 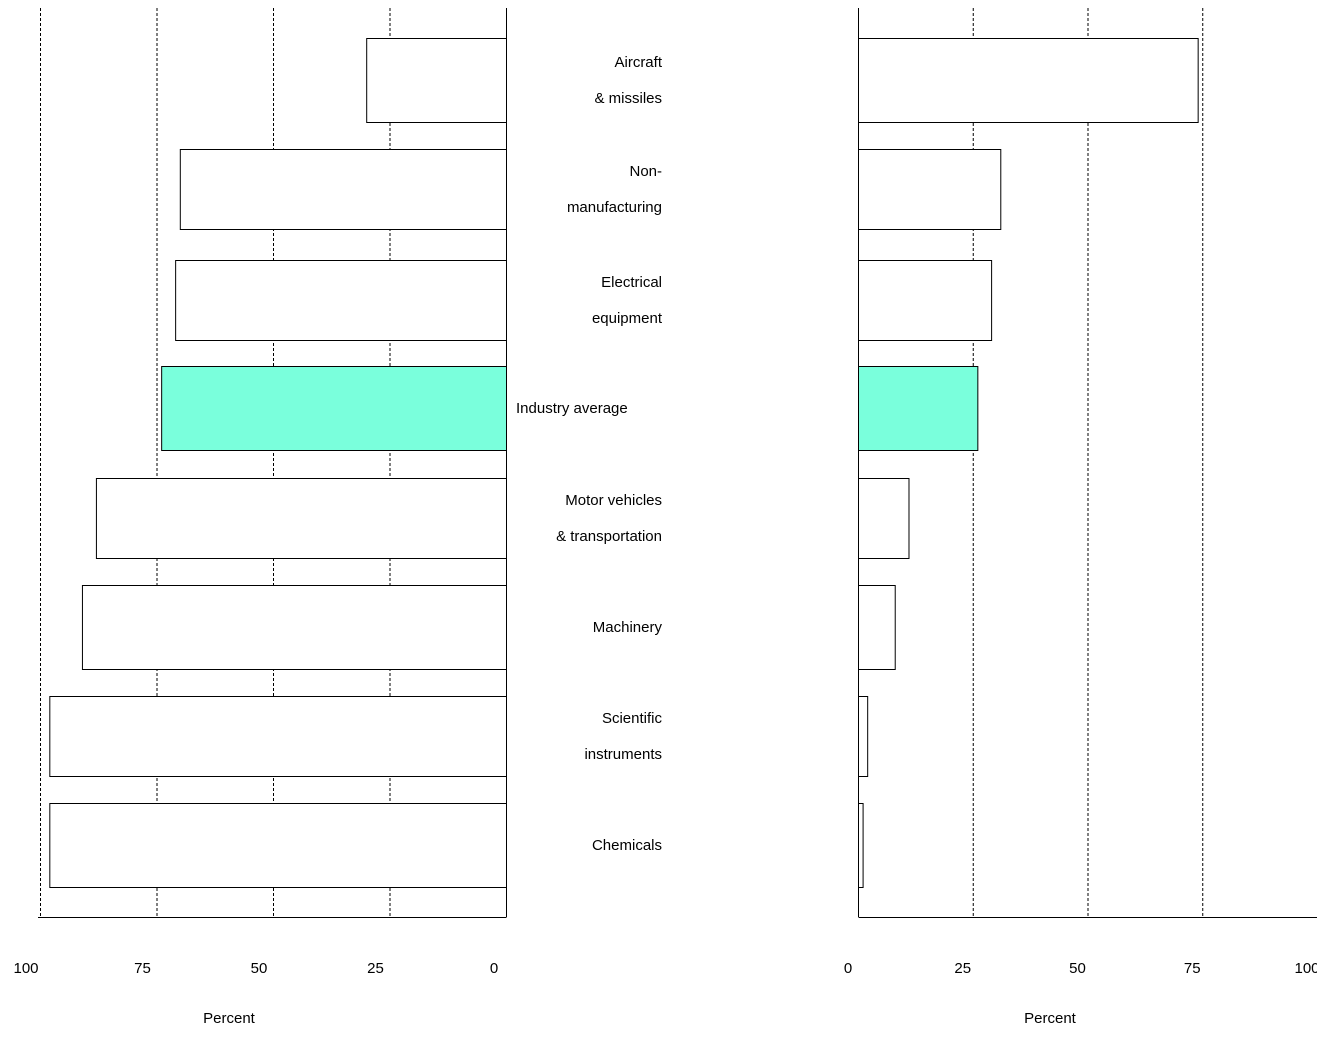 What do you see at coordinates (1305, 968) in the screenshot?
I see `right-tick-label-100: 100` at bounding box center [1305, 968].